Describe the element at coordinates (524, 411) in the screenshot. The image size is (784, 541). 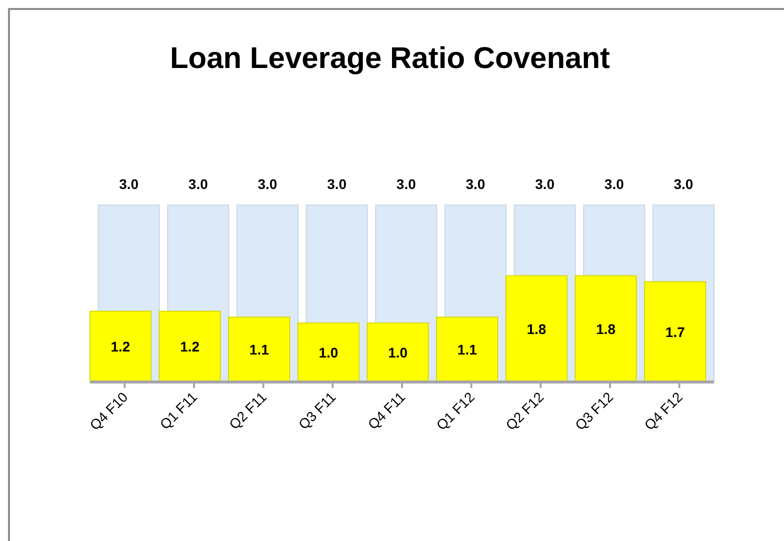
I see `x-tick-label: Q2 F12` at that location.